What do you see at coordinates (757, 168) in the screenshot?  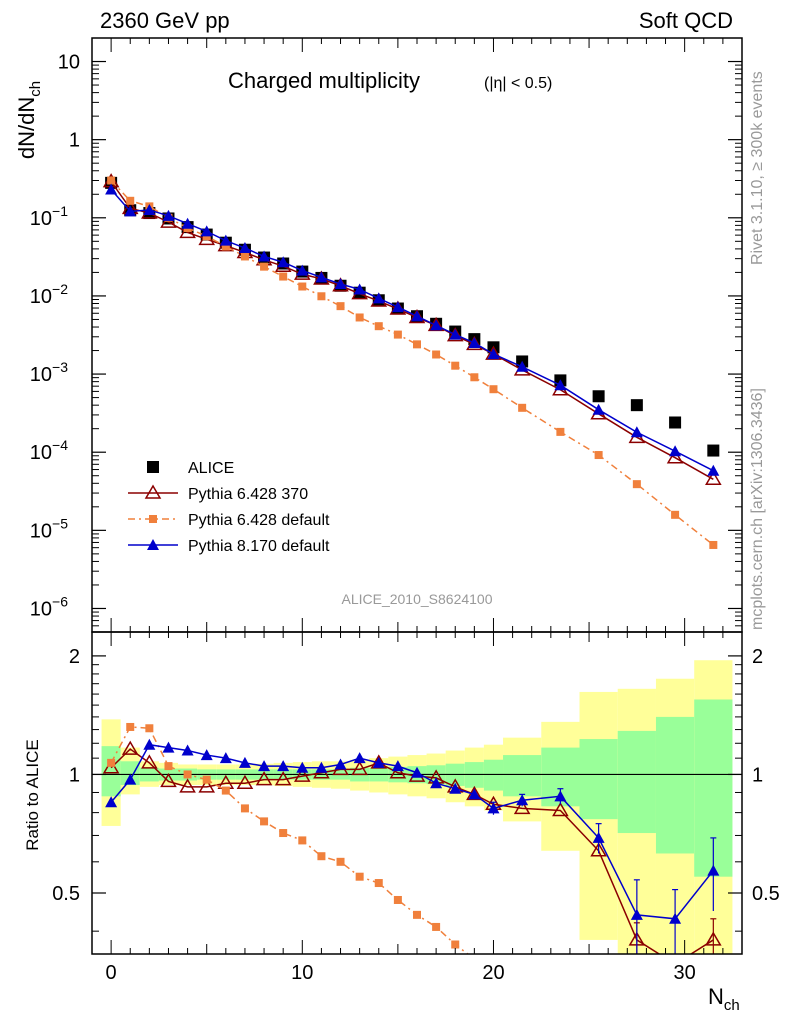 I see `rivet-label: Rivet 3.1.10, ≥ 300k events` at bounding box center [757, 168].